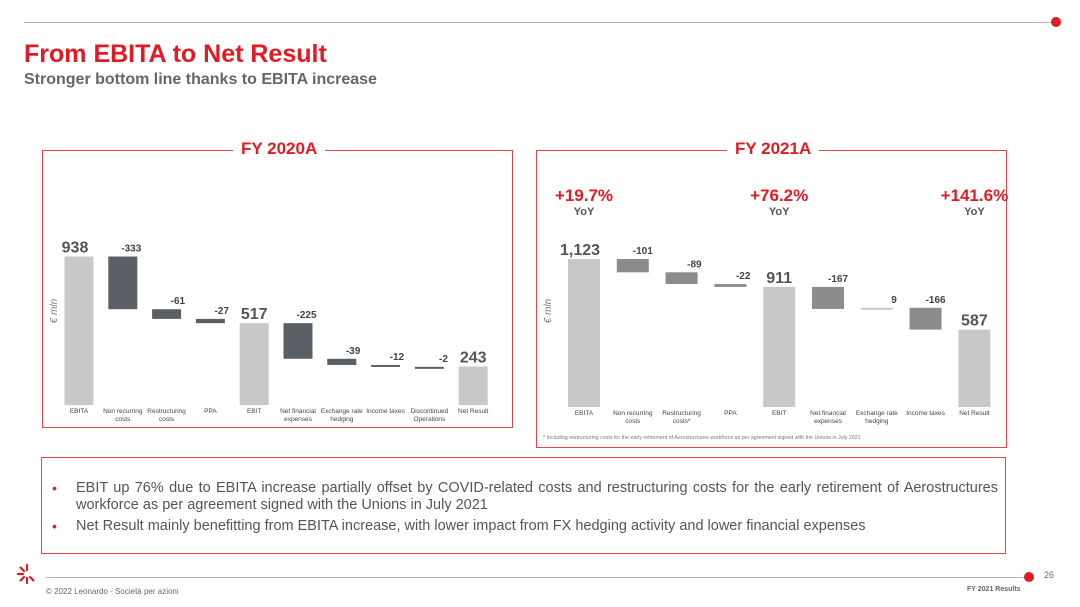 Image resolution: width=1080 pixels, height=607 pixels. I want to click on data-label: -27, so click(221, 311).